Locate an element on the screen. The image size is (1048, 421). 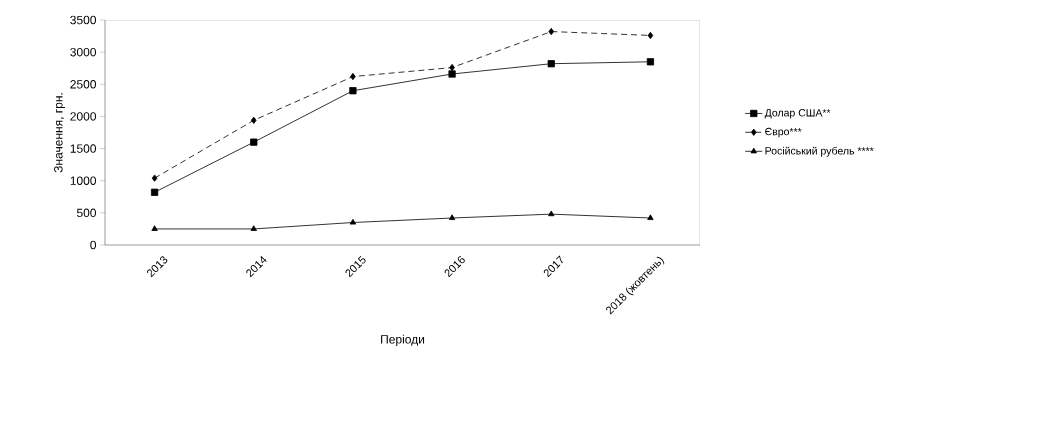
y-tick-label: 2000 is located at coordinates (83, 116).